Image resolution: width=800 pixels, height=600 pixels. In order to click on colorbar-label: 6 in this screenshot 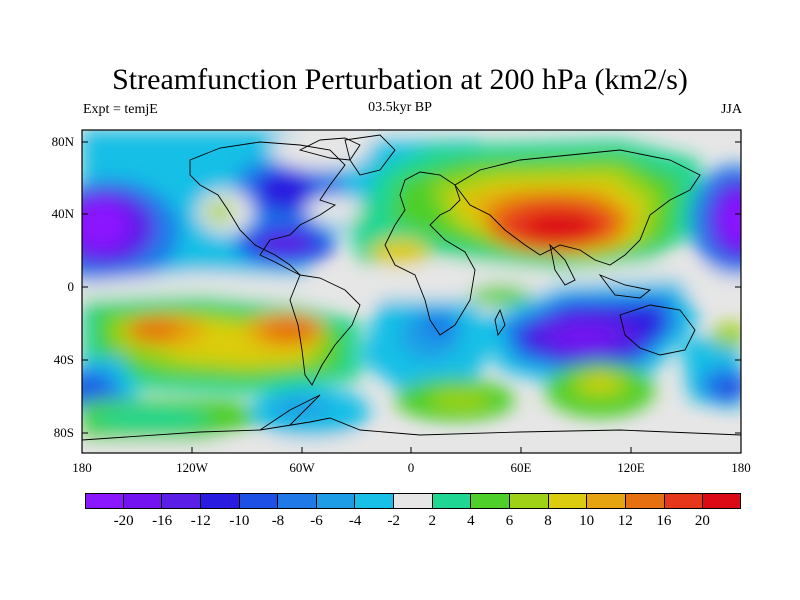, I will do `click(509, 521)`.